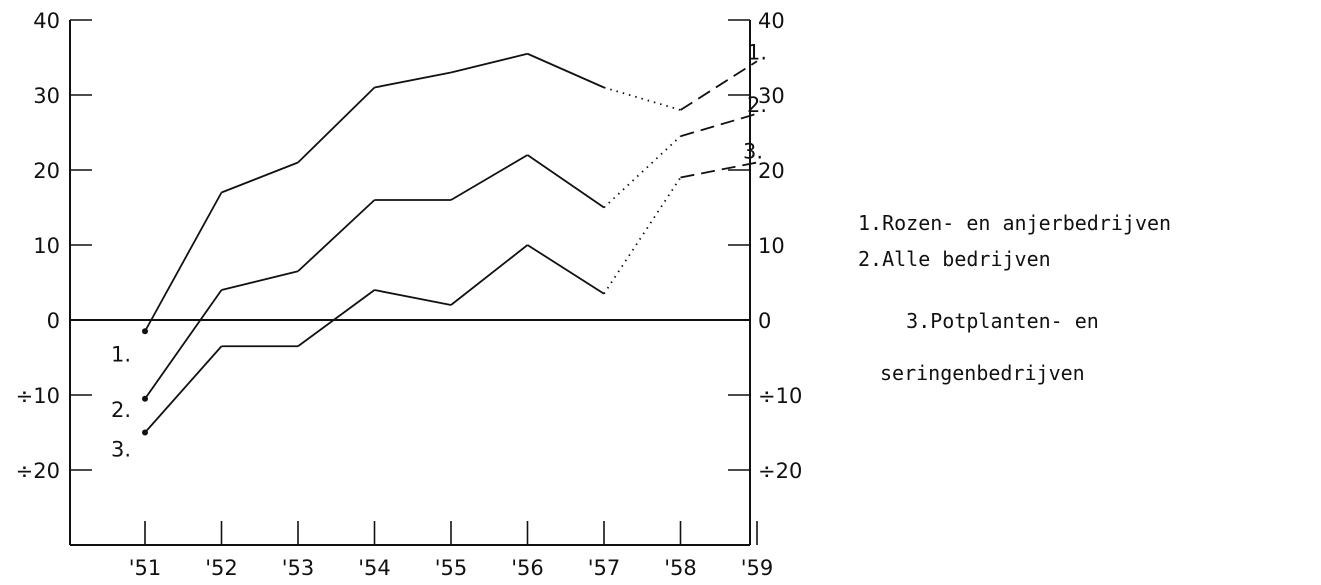  I want to click on series-3-end-label: 3., so click(753, 152).